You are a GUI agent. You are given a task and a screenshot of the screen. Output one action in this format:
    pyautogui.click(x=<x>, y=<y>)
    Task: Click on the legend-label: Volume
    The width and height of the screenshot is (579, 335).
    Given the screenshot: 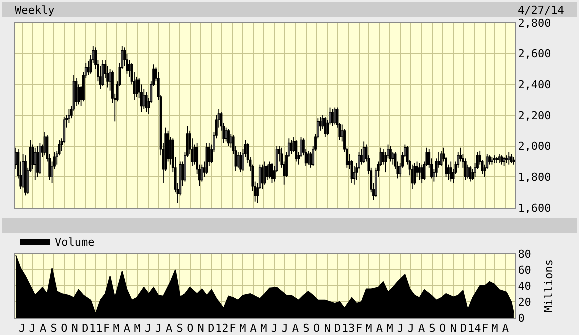 What is the action you would take?
    pyautogui.click(x=75, y=242)
    